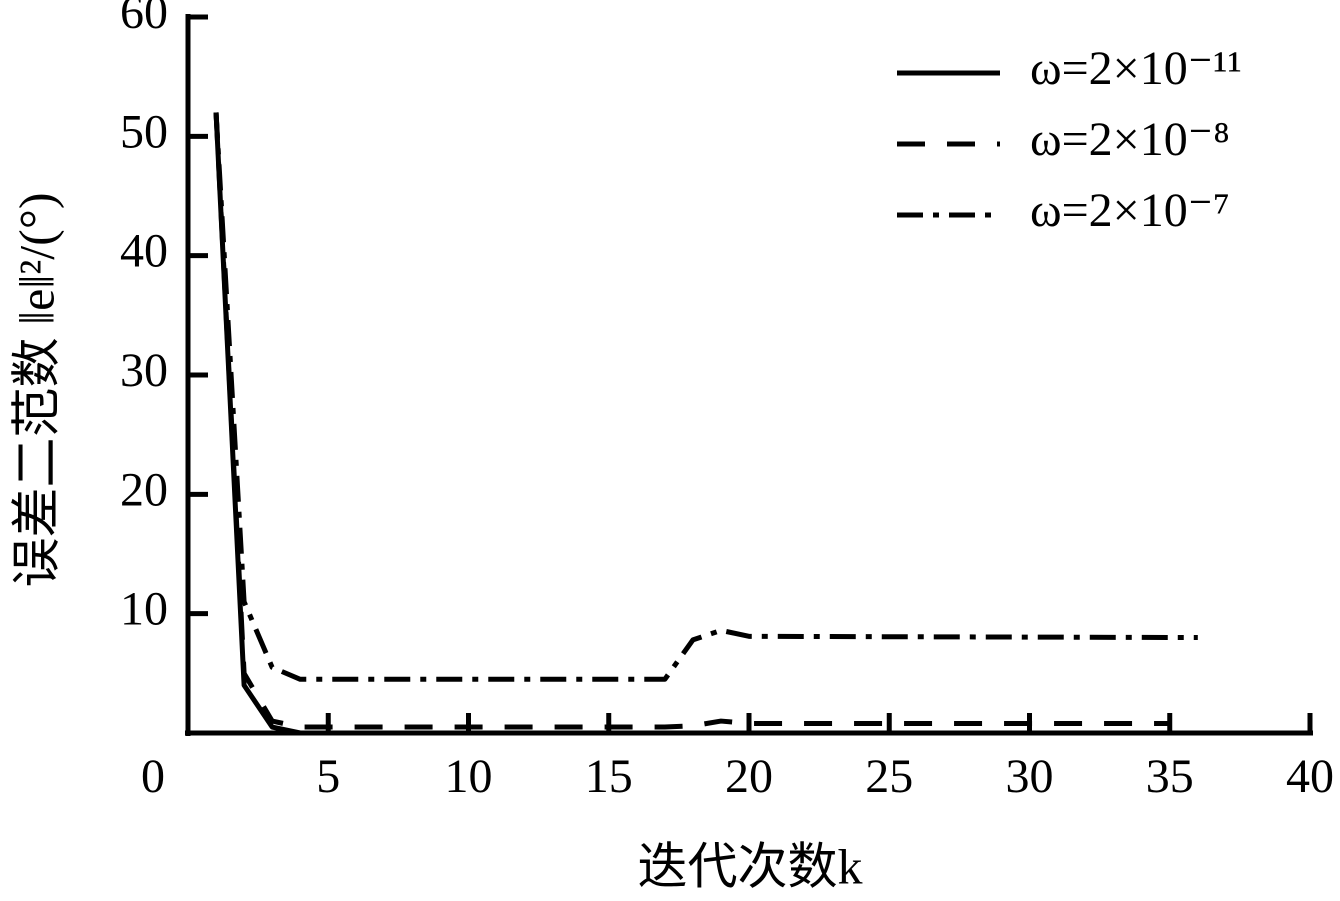 This screenshot has height=901, width=1340. Describe the element at coordinates (328, 776) in the screenshot. I see `x-tick-label: 5` at that location.